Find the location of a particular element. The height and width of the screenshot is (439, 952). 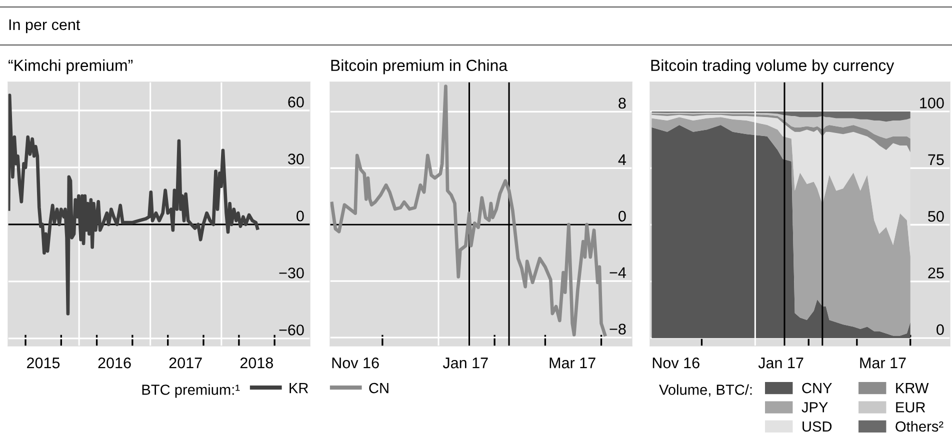

y-tick-label: 4 is located at coordinates (622, 159).